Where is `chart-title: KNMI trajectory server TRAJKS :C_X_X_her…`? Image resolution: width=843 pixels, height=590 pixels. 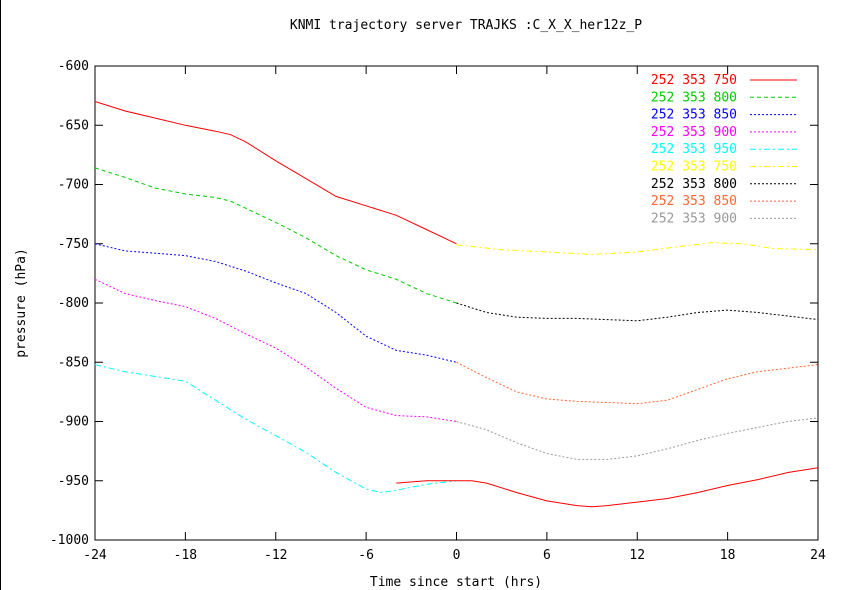
chart-title: KNMI trajectory server TRAJKS :C_X_X_her… is located at coordinates (466, 25).